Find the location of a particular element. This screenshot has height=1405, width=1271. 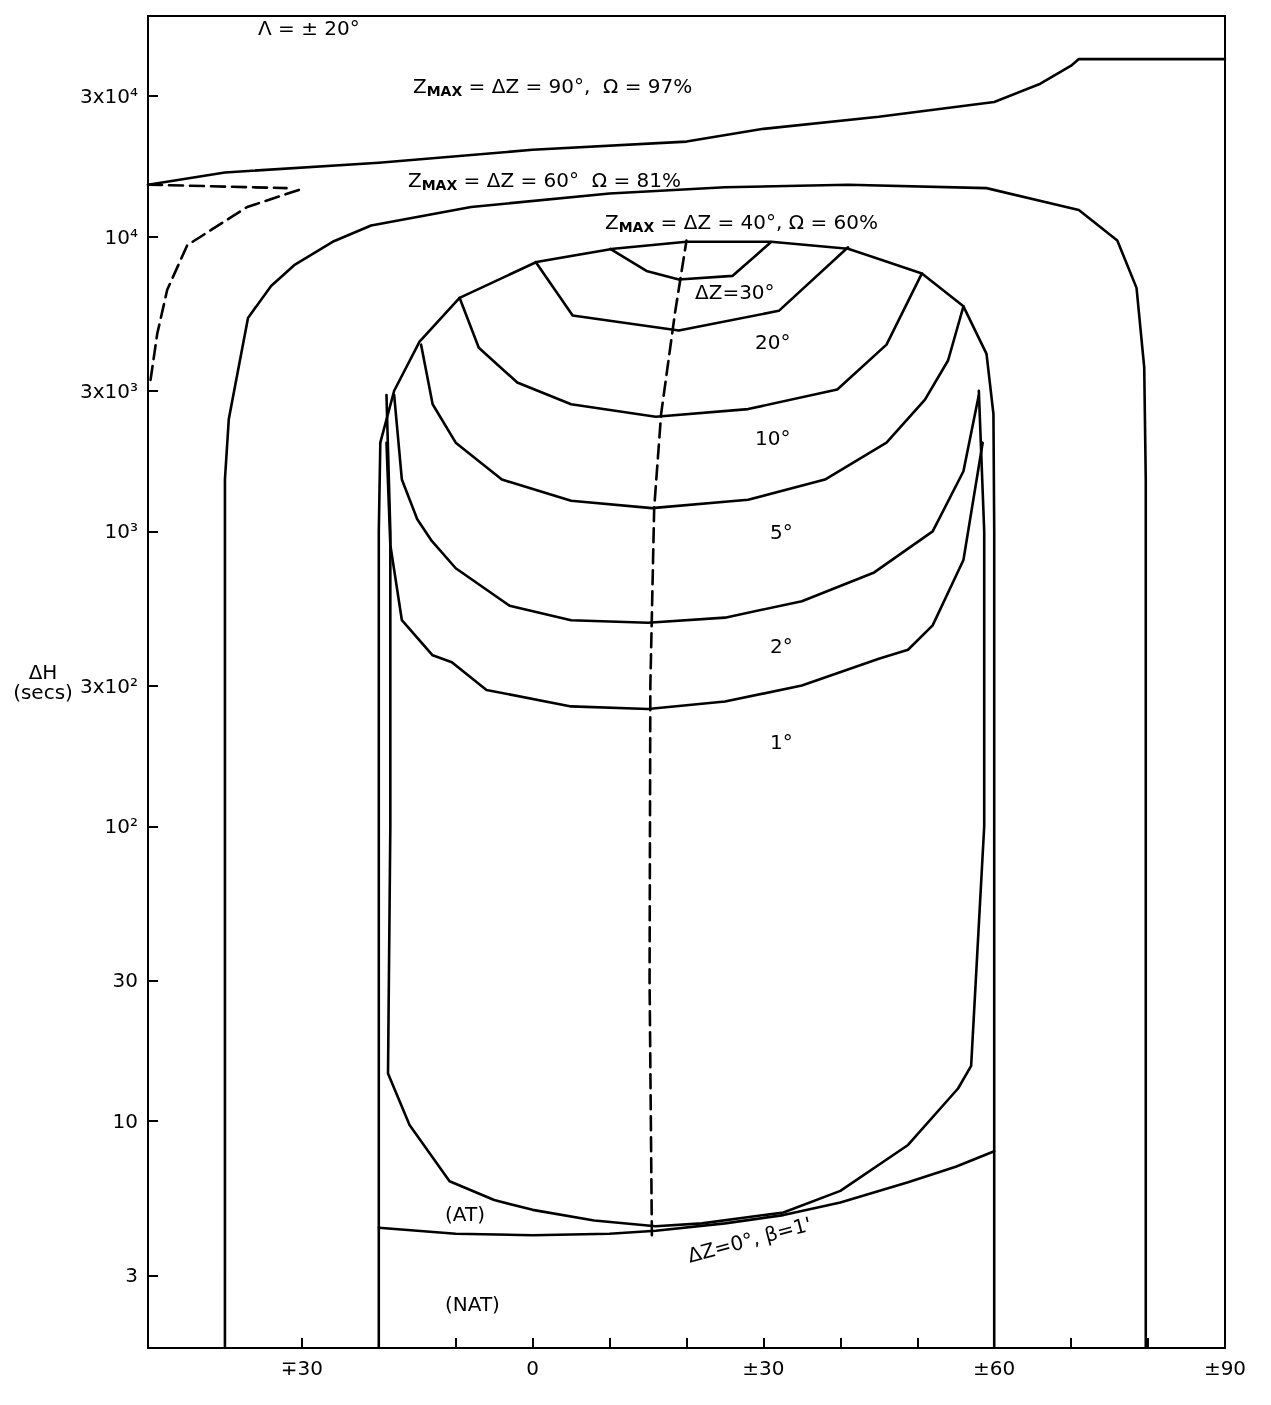

y-tick-label: 3x10² is located at coordinates (108, 685).